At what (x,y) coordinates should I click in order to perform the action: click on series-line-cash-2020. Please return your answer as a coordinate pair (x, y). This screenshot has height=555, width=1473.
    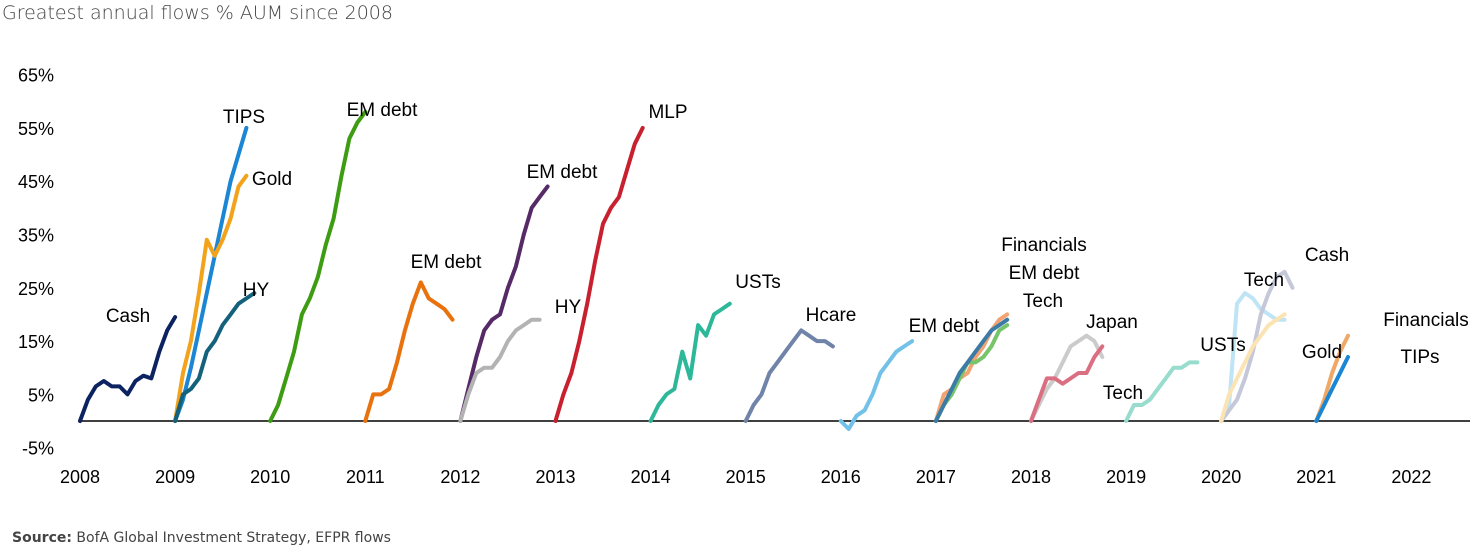
    Looking at the image, I should click on (1257, 346).